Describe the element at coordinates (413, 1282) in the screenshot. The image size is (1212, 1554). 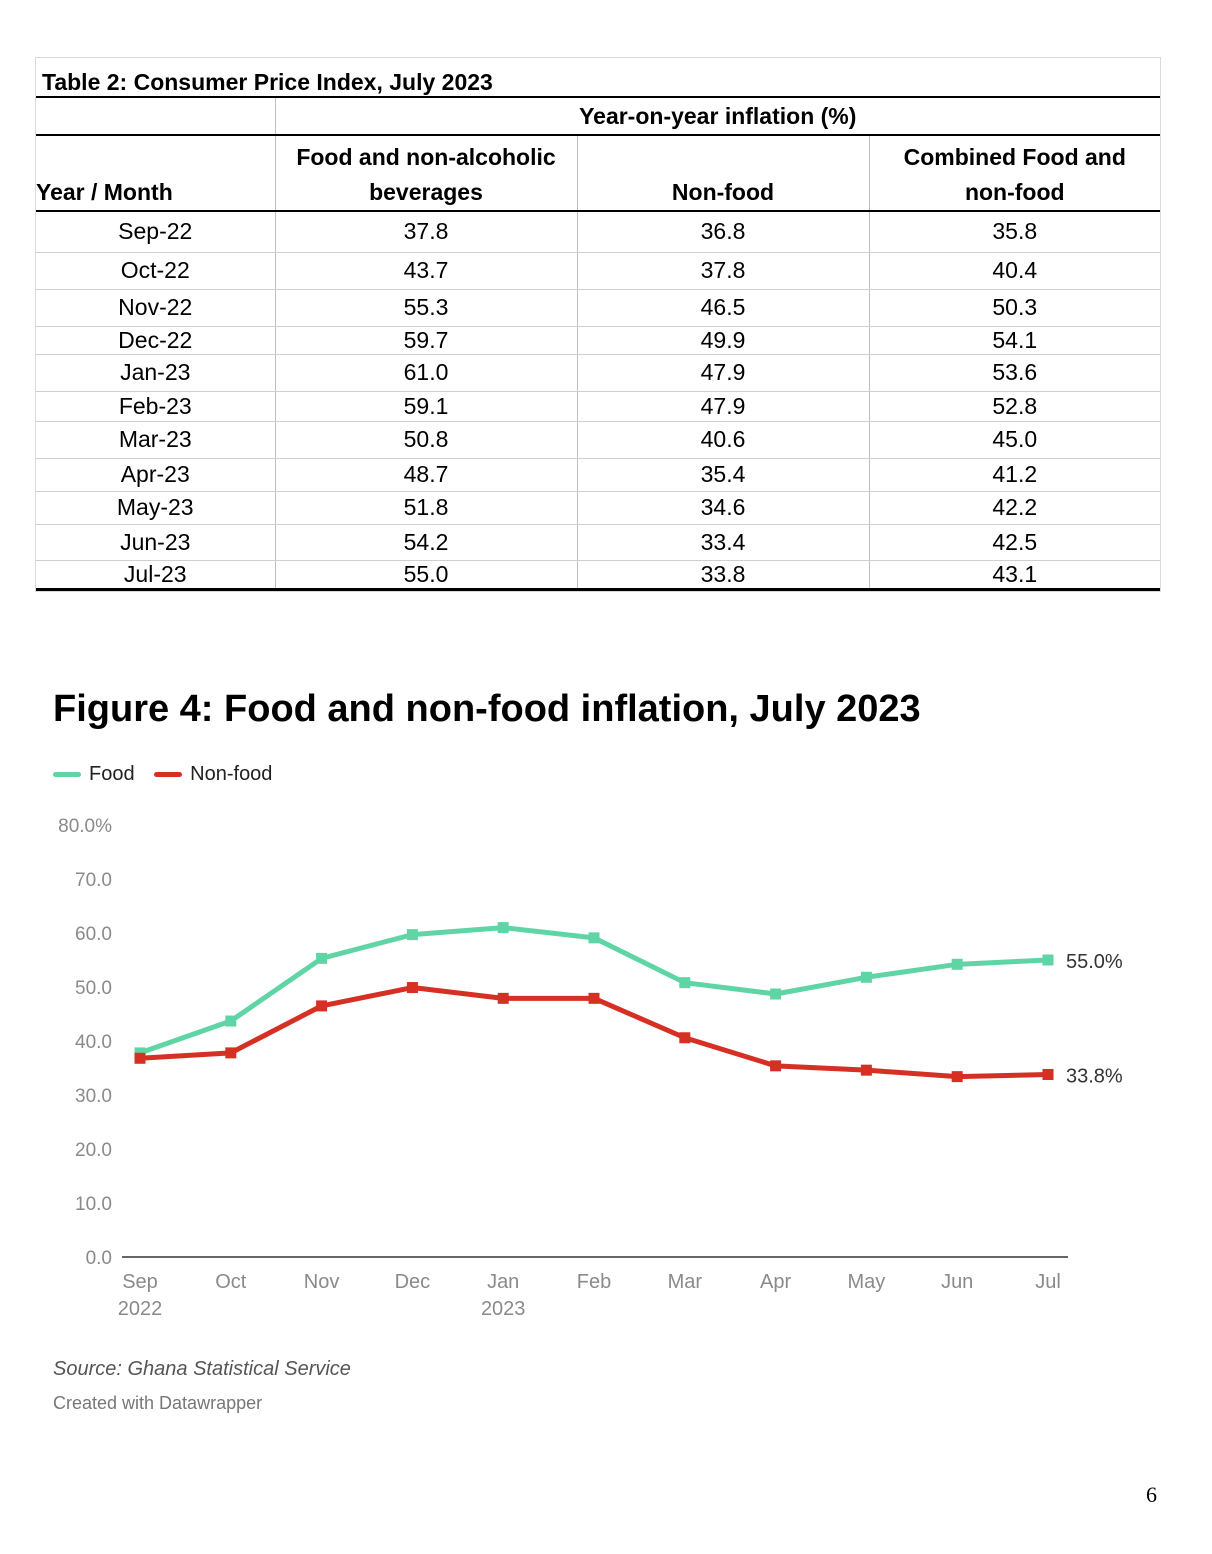
I see `x-tick-label: Dec` at that location.